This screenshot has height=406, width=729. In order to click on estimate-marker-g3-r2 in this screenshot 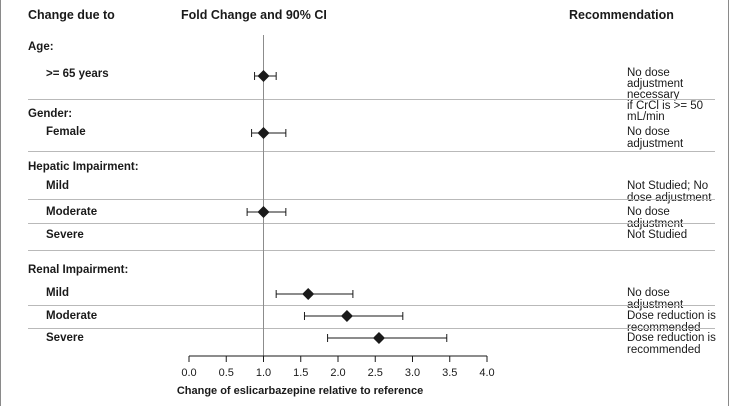, I will do `click(378, 338)`.